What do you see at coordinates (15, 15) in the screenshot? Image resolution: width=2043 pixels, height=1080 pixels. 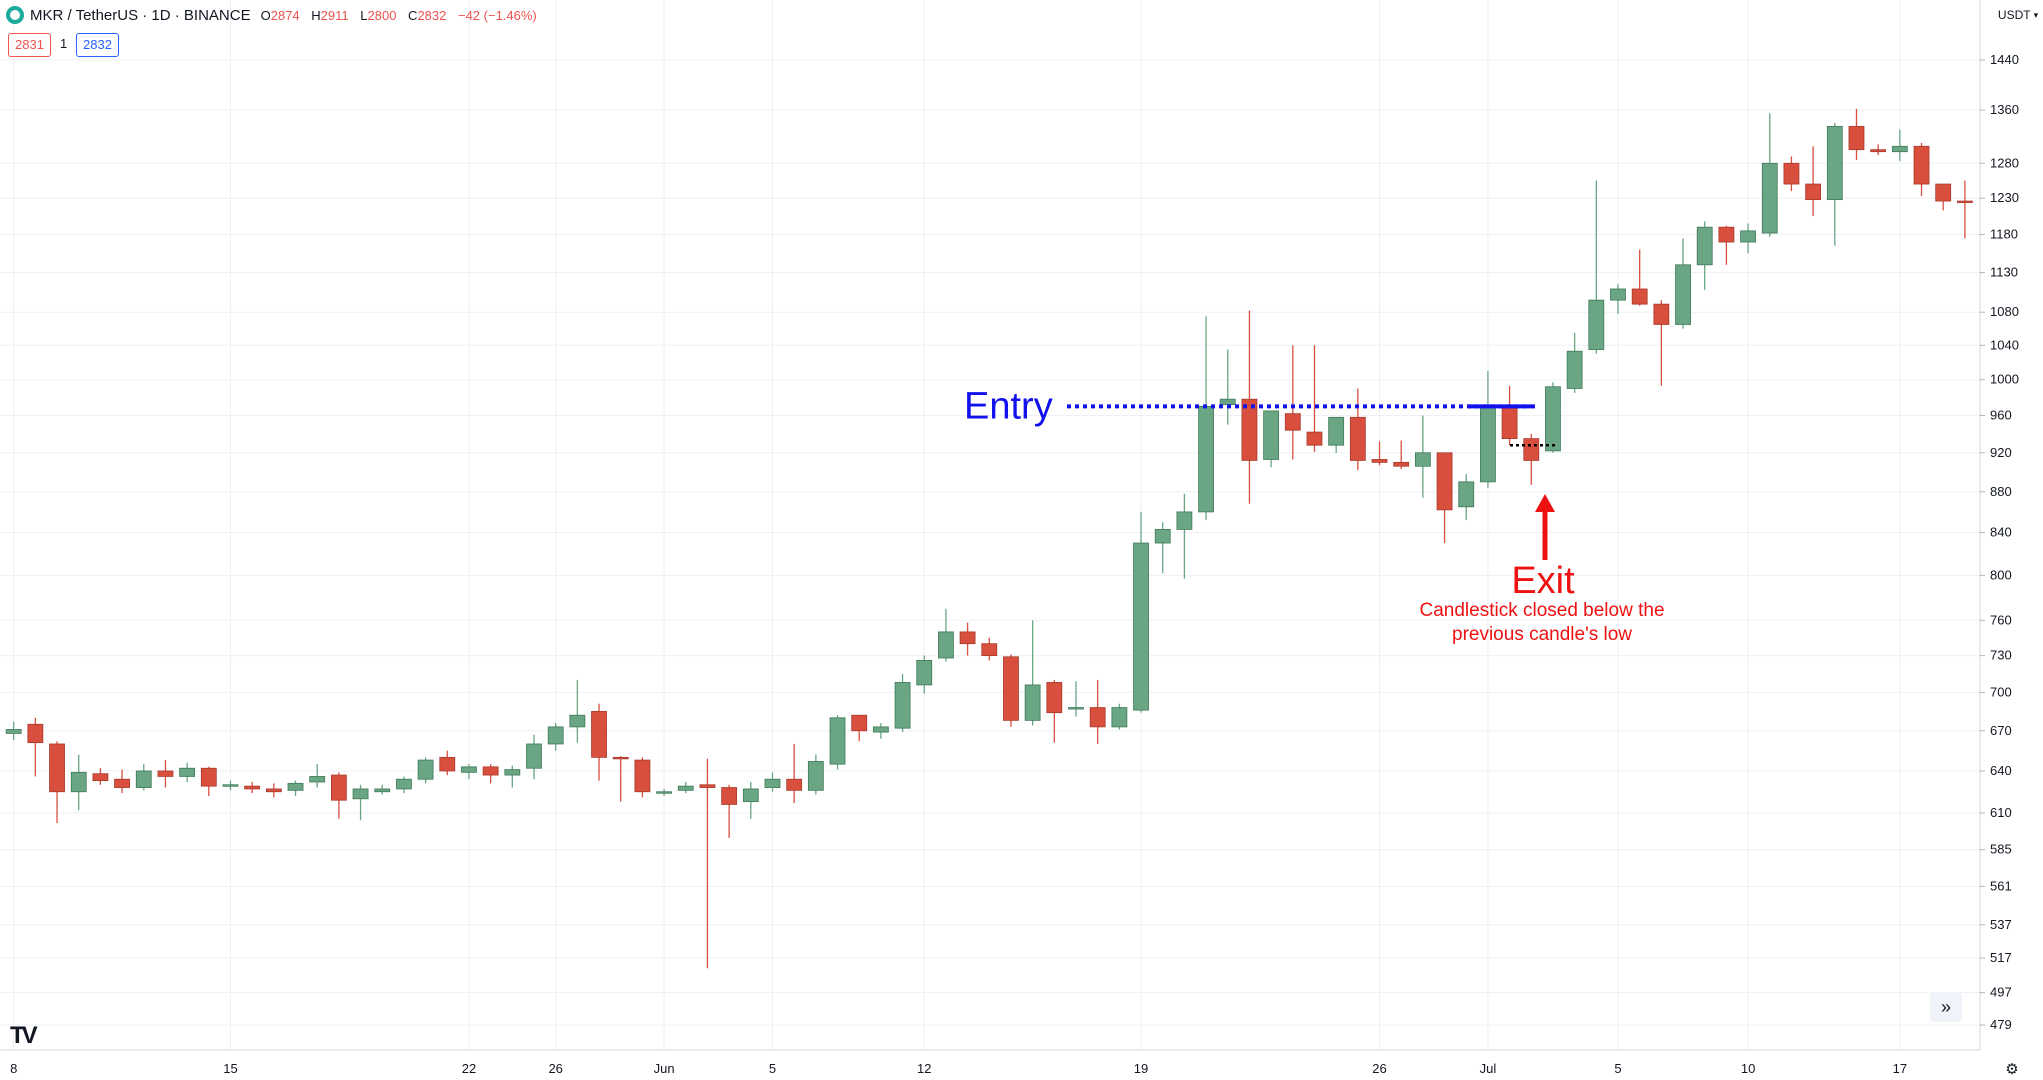 I see `mkr-coin-icon` at bounding box center [15, 15].